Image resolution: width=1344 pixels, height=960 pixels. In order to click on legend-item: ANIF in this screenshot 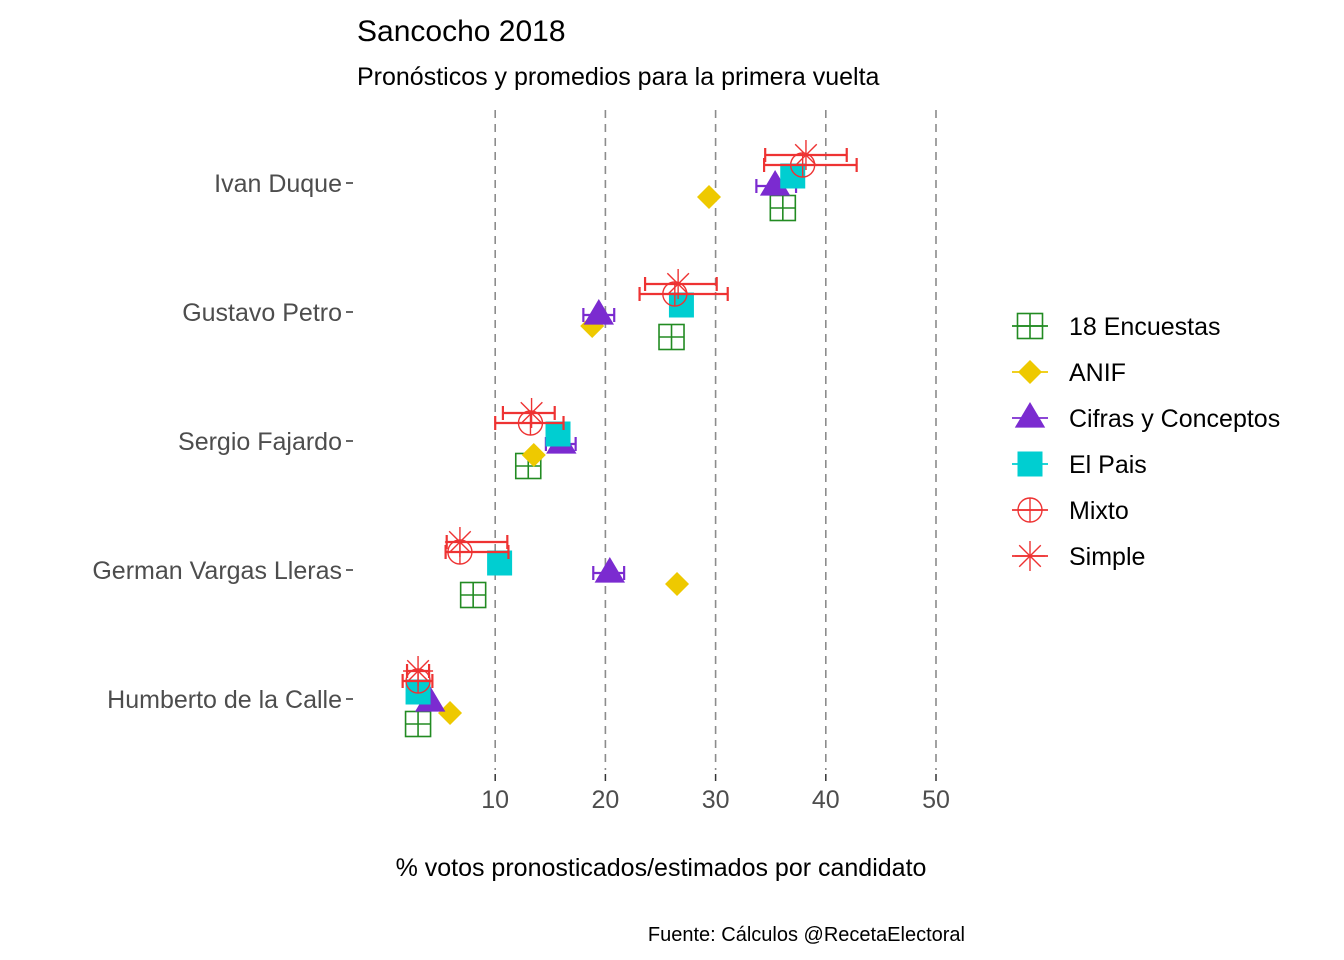, I will do `click(1069, 373)`.